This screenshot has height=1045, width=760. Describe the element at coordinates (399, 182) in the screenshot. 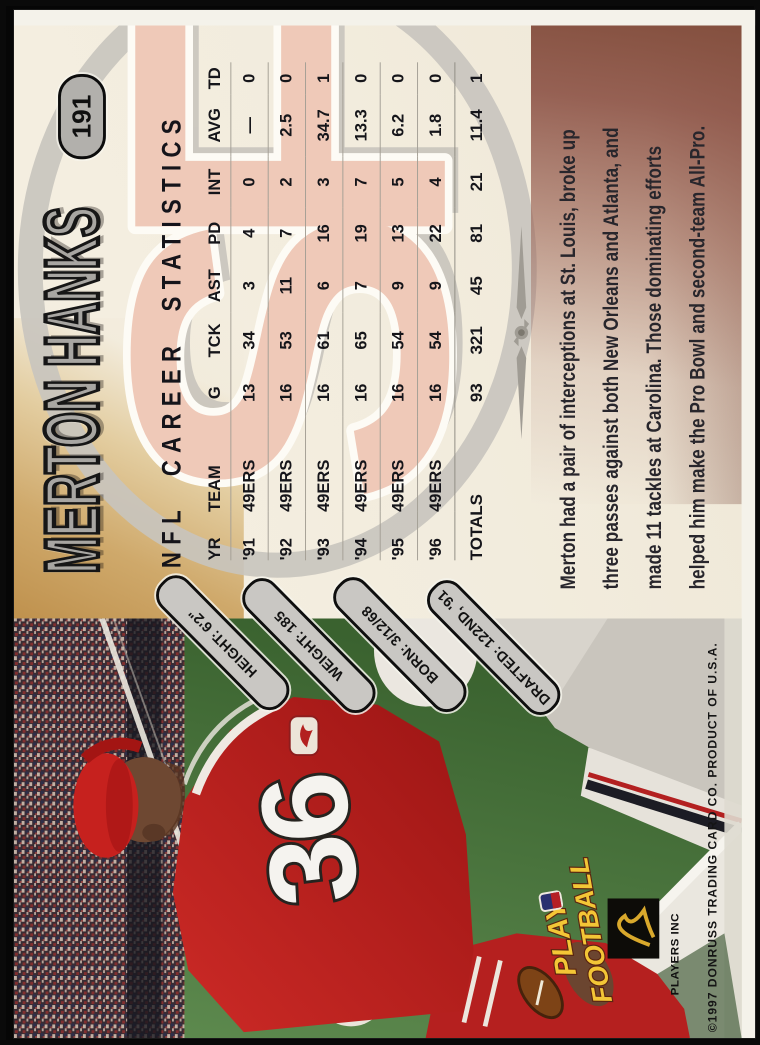

I see `cell: 5` at that location.